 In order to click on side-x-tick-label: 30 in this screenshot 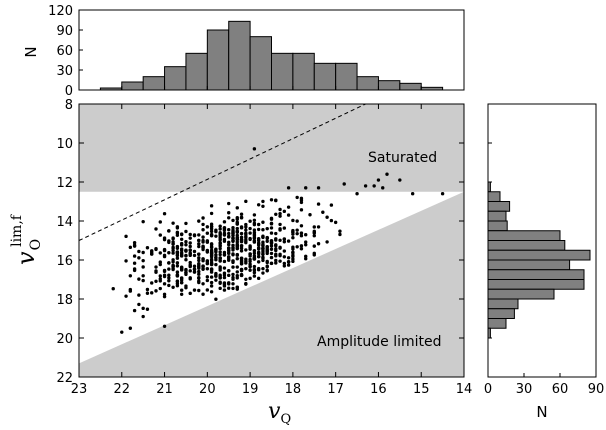, I will do `click(524, 389)`.